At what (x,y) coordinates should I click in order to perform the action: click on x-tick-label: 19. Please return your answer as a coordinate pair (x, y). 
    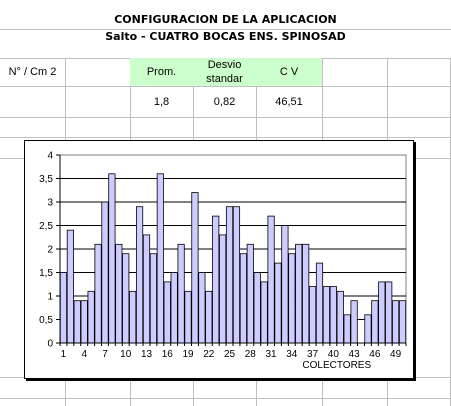
    Looking at the image, I should click on (188, 354).